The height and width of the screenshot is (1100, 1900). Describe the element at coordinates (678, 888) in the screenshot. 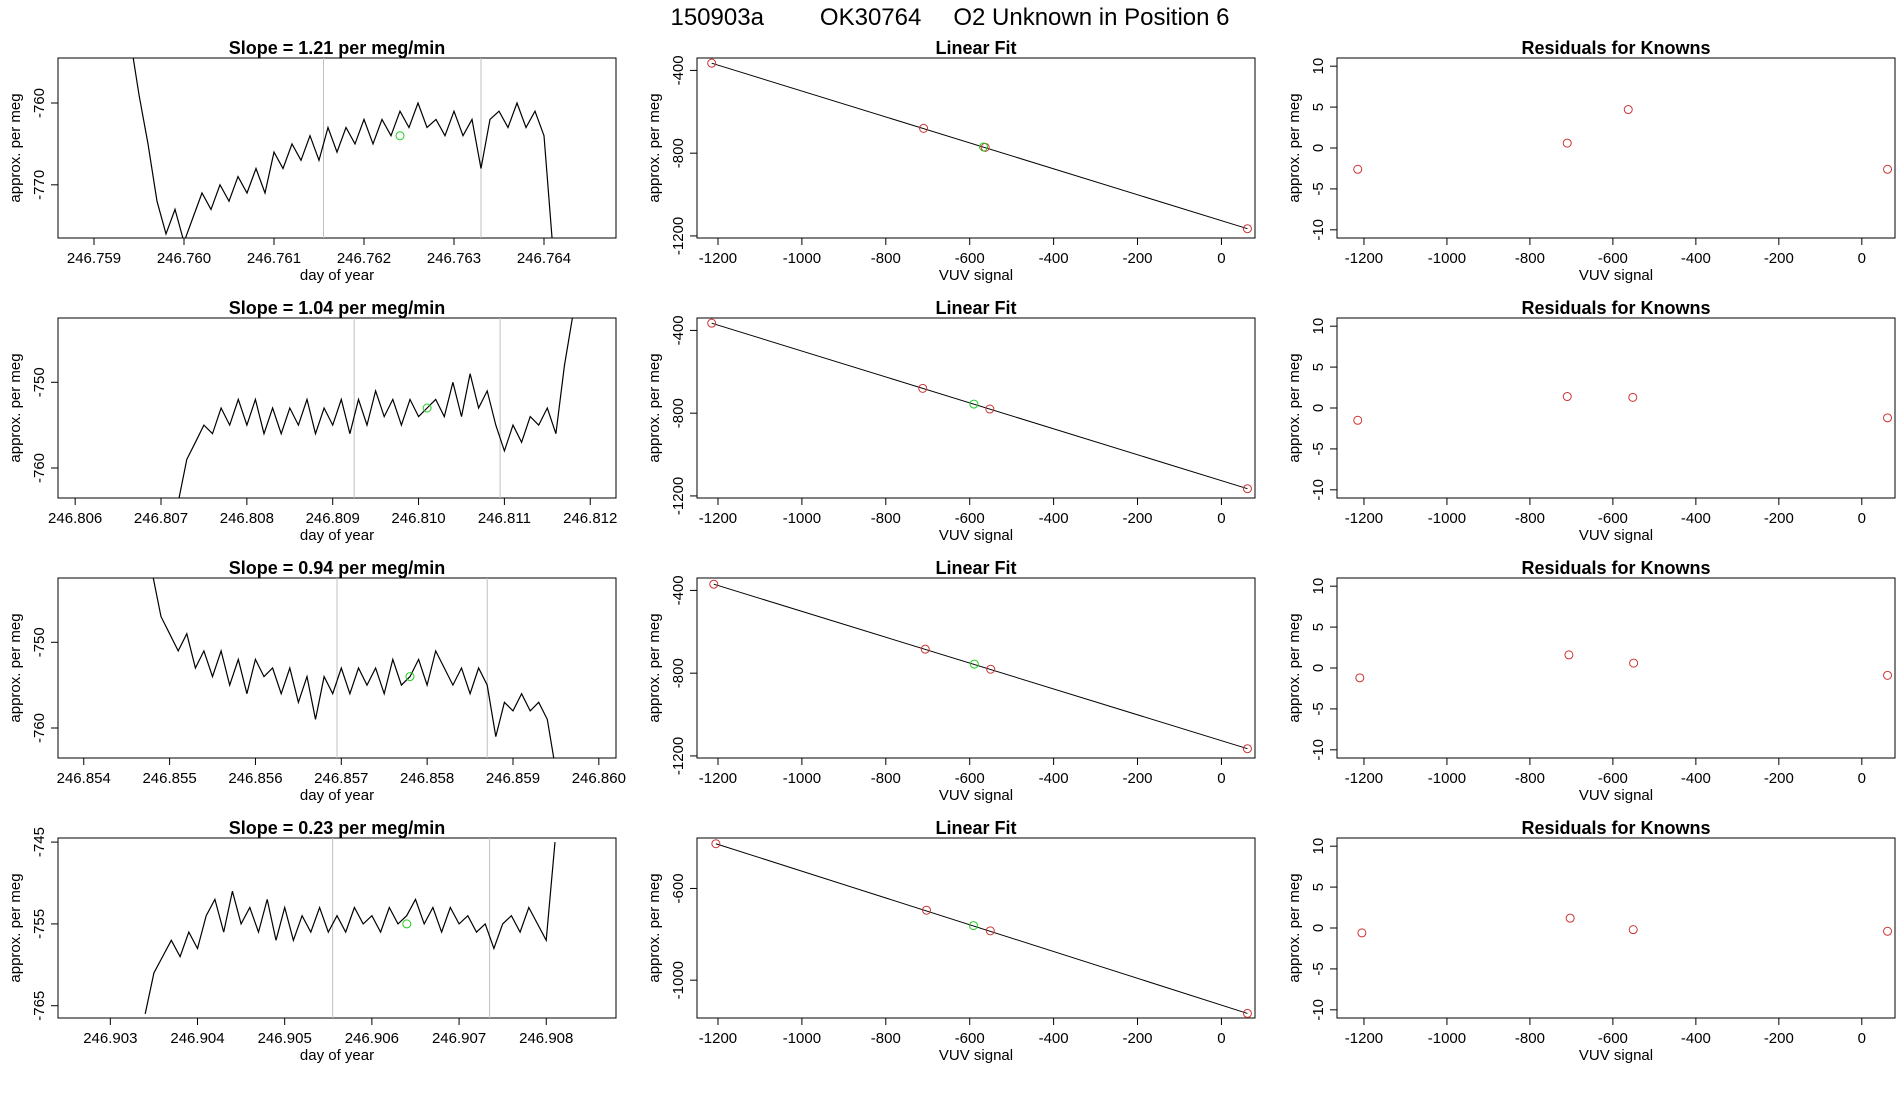

I see `y-tick-label: -600` at that location.